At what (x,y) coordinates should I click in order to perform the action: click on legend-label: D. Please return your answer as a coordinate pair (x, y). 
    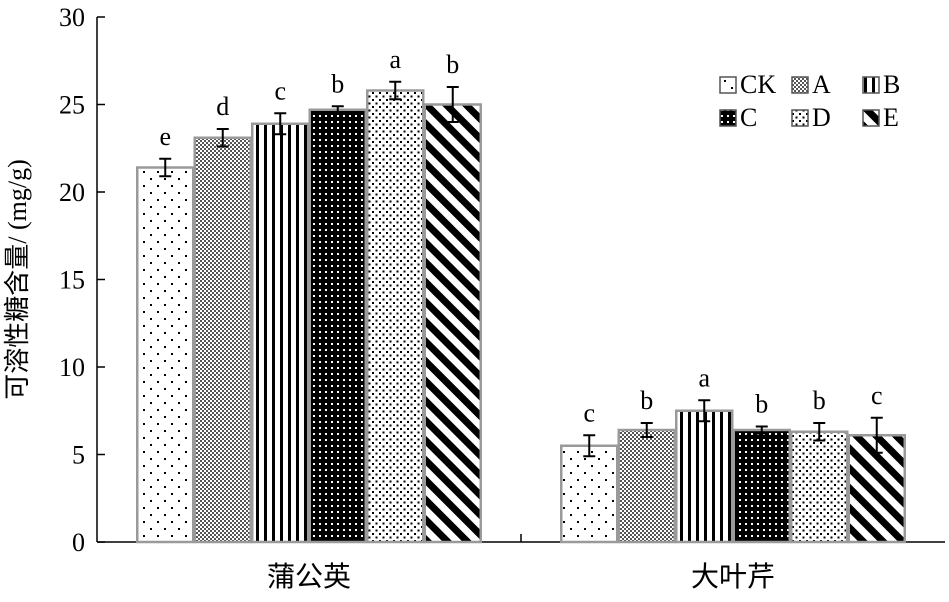
    Looking at the image, I should click on (821, 117).